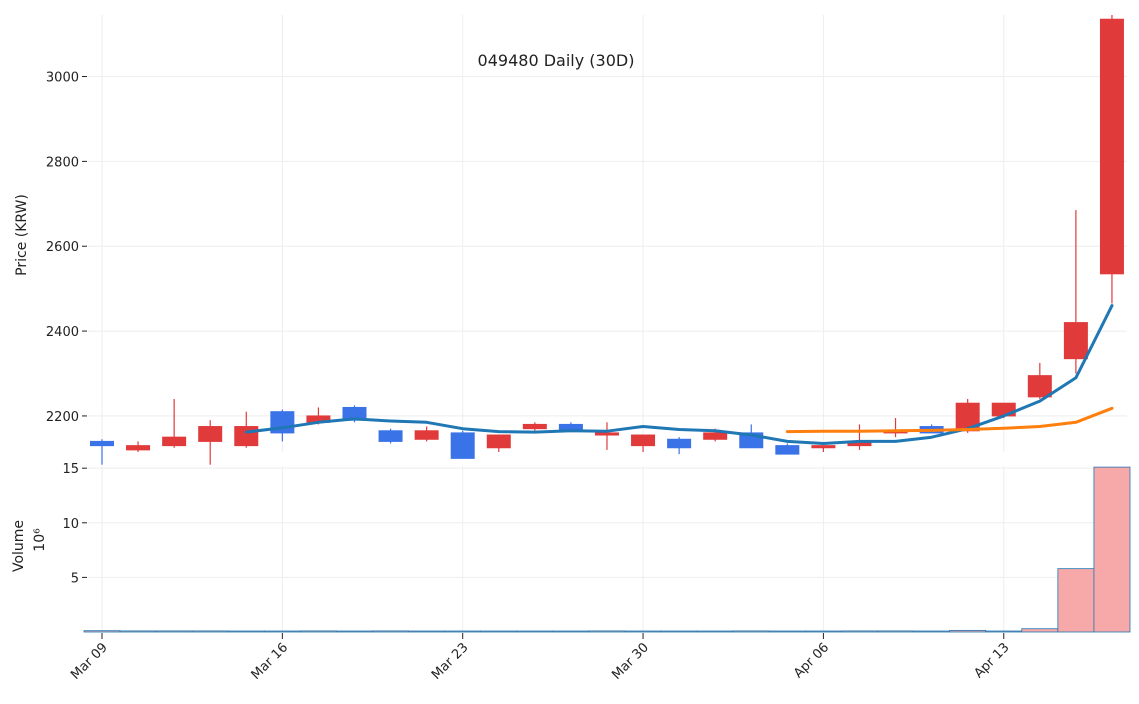 This screenshot has height=704, width=1139. I want to click on price-y-tick-label: 3000, so click(62, 78).